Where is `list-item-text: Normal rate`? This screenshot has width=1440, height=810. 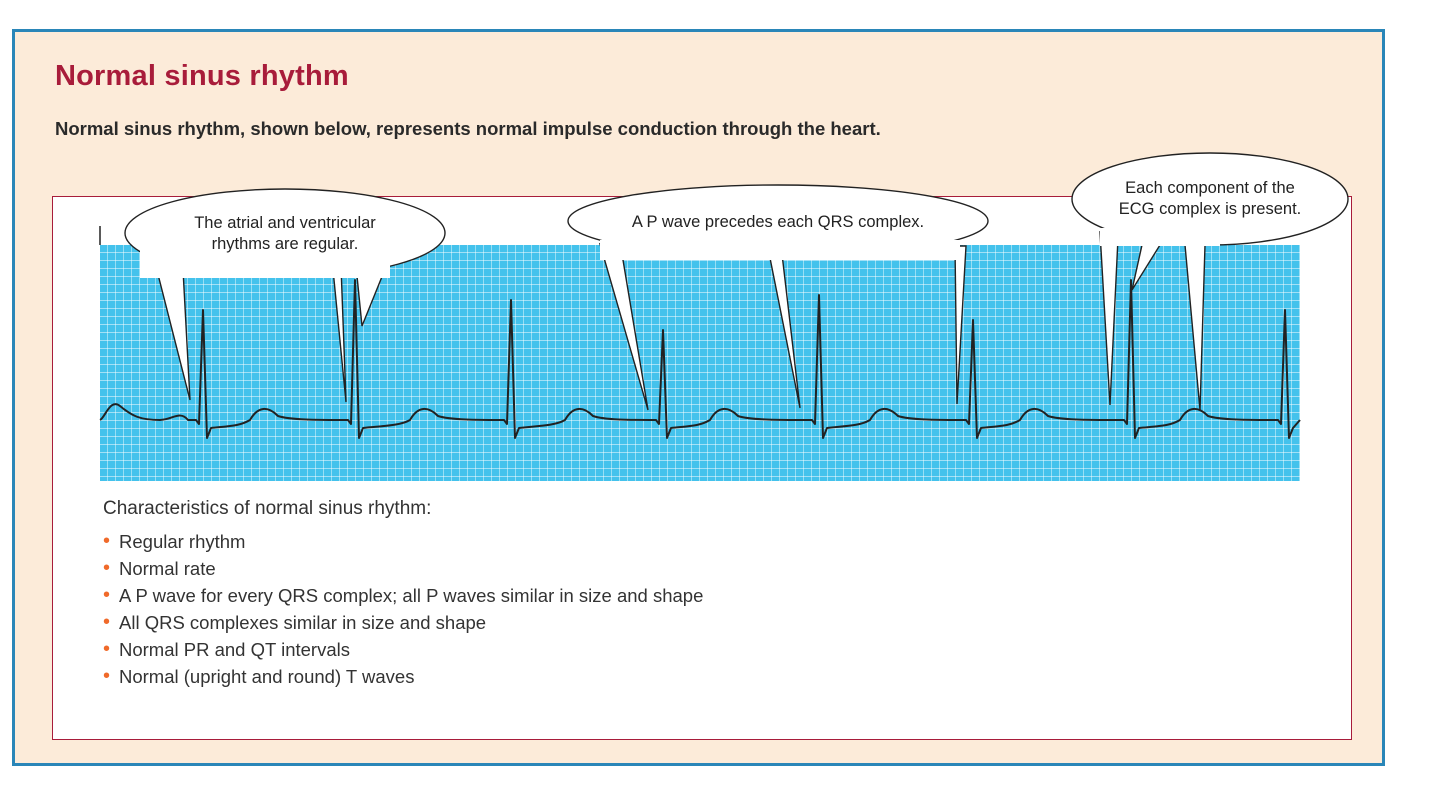
list-item-text: Normal rate is located at coordinates (167, 568).